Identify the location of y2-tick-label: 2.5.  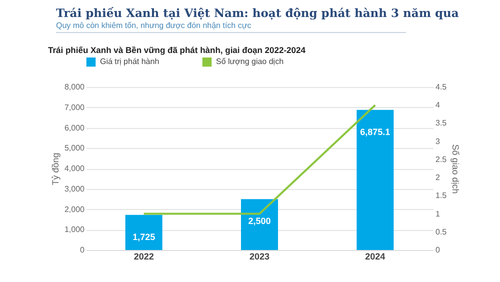
(442, 159).